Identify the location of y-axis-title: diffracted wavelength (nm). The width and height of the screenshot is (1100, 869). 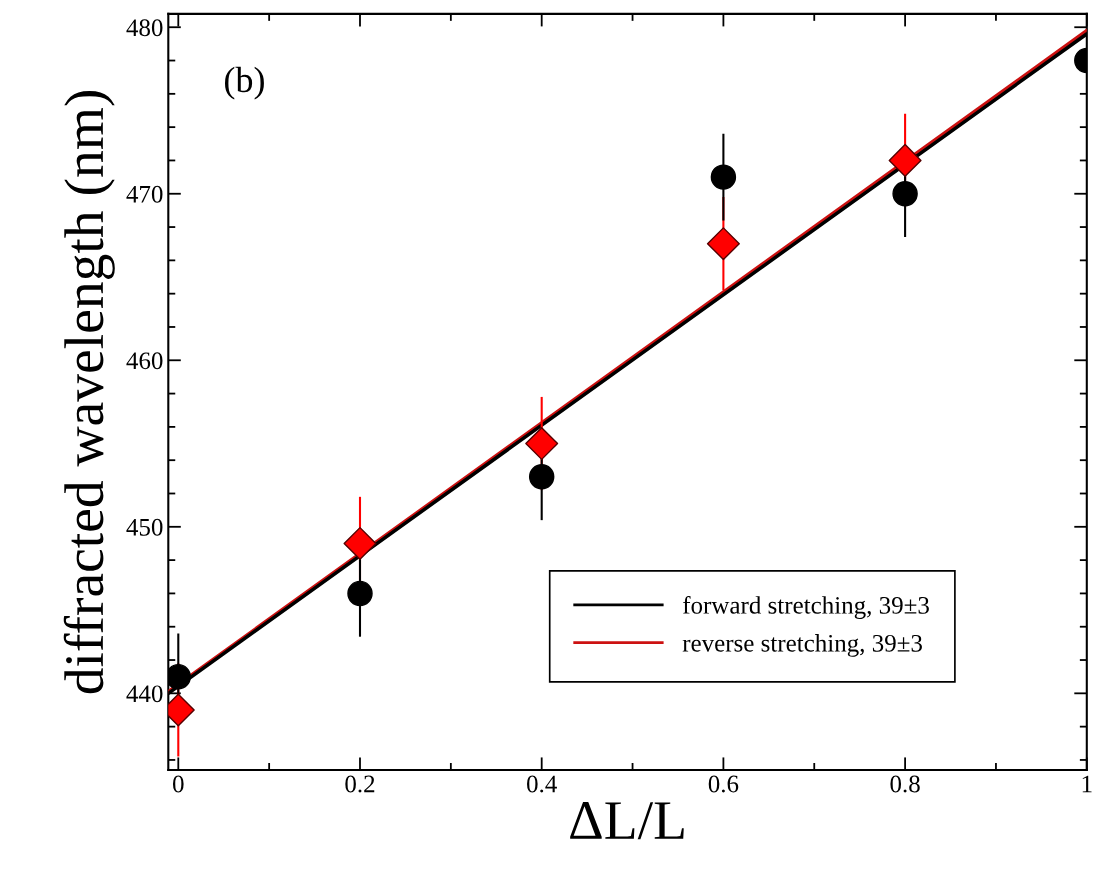
(89, 392).